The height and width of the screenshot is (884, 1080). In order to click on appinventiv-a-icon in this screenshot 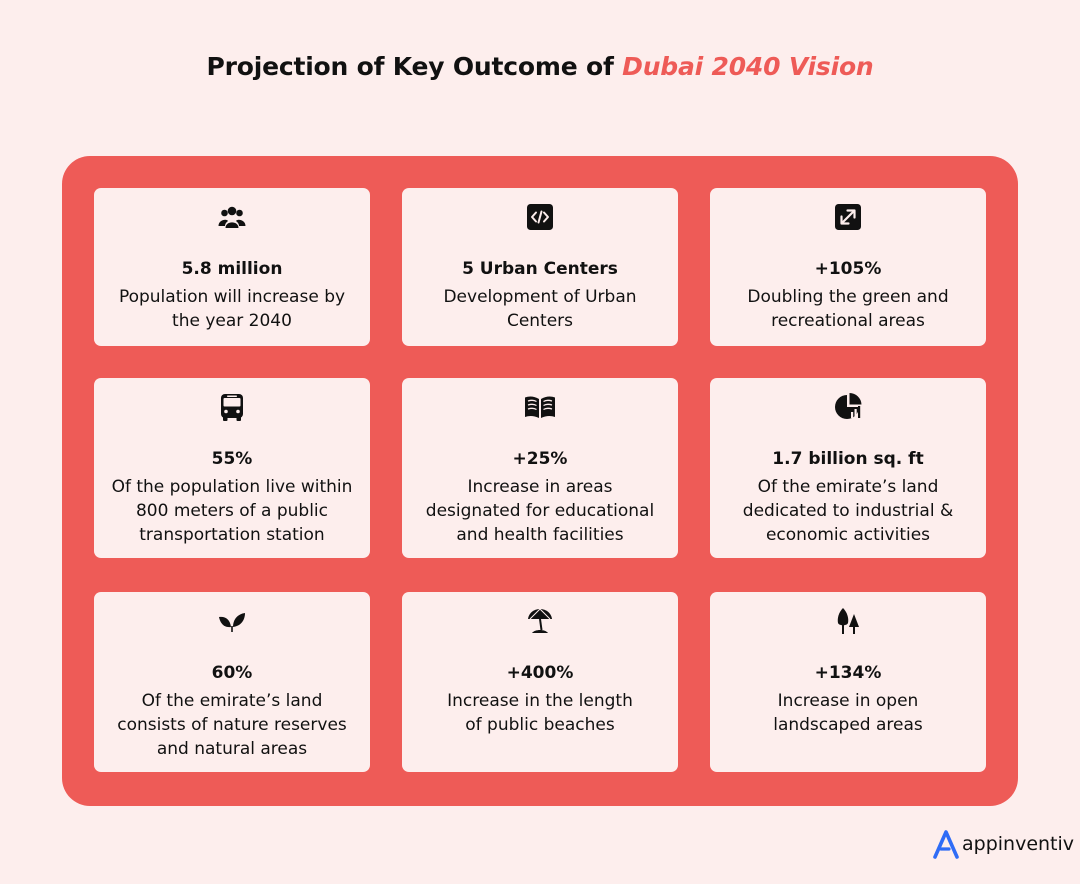, I will do `click(946, 844)`.